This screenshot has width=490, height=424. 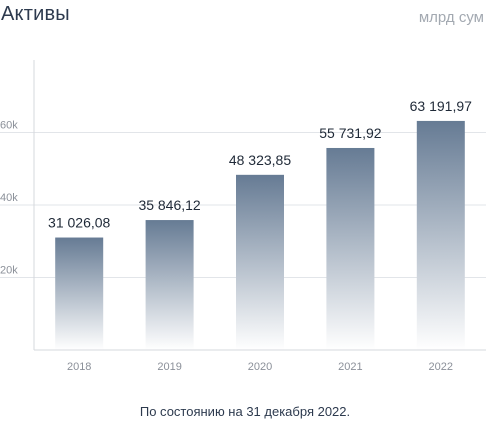 What do you see at coordinates (350, 133) in the screenshot?
I see `data-label-2021: 55 731,92` at bounding box center [350, 133].